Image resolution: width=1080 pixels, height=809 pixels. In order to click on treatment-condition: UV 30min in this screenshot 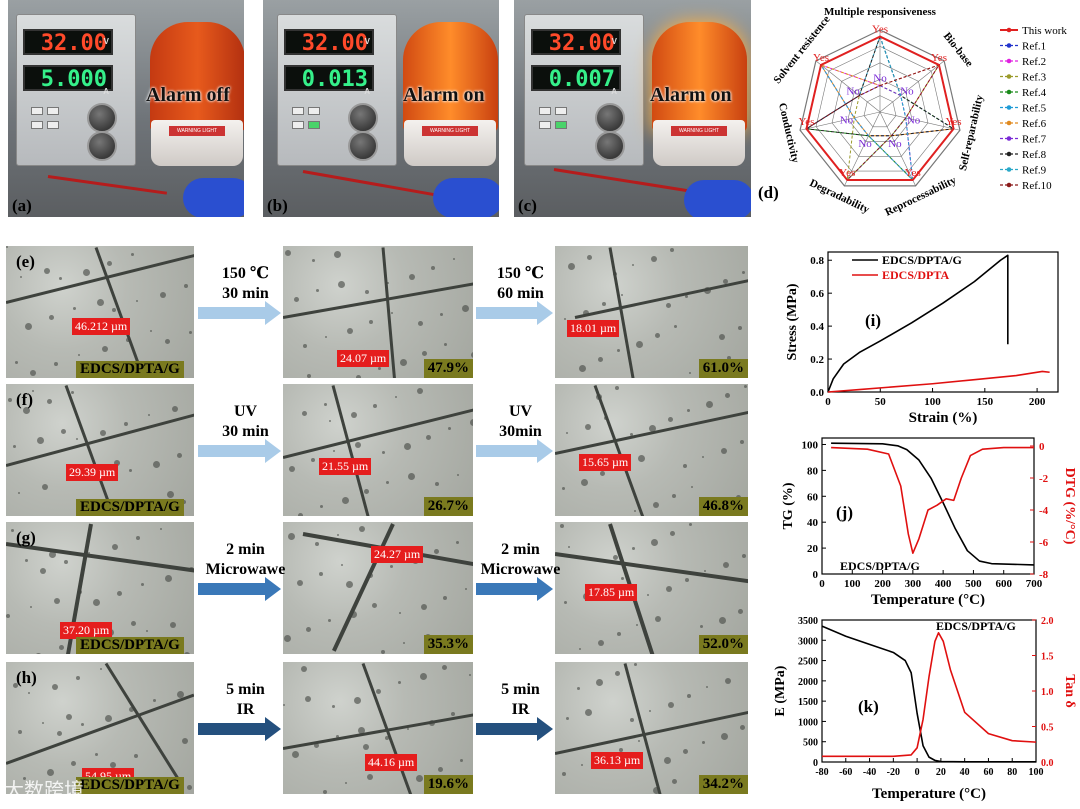, I will do `click(520, 421)`.